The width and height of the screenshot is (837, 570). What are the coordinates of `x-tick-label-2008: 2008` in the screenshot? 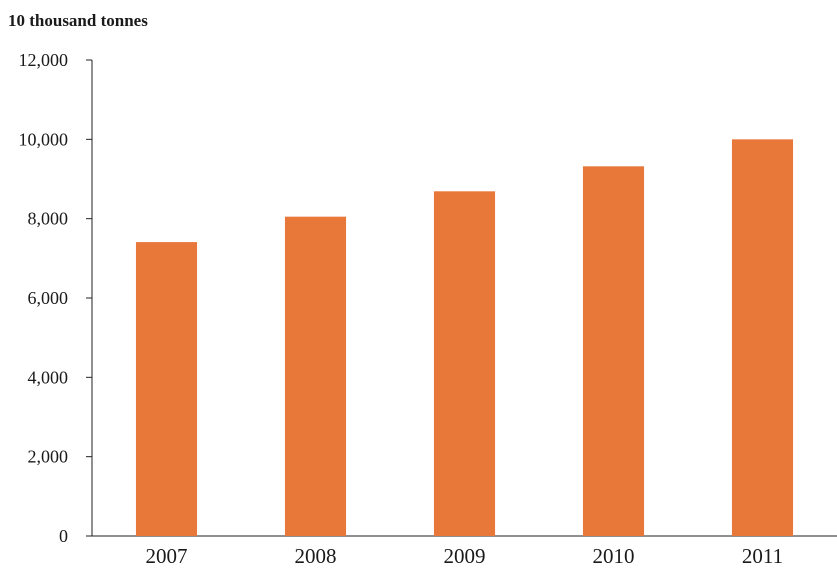 It's located at (316, 556).